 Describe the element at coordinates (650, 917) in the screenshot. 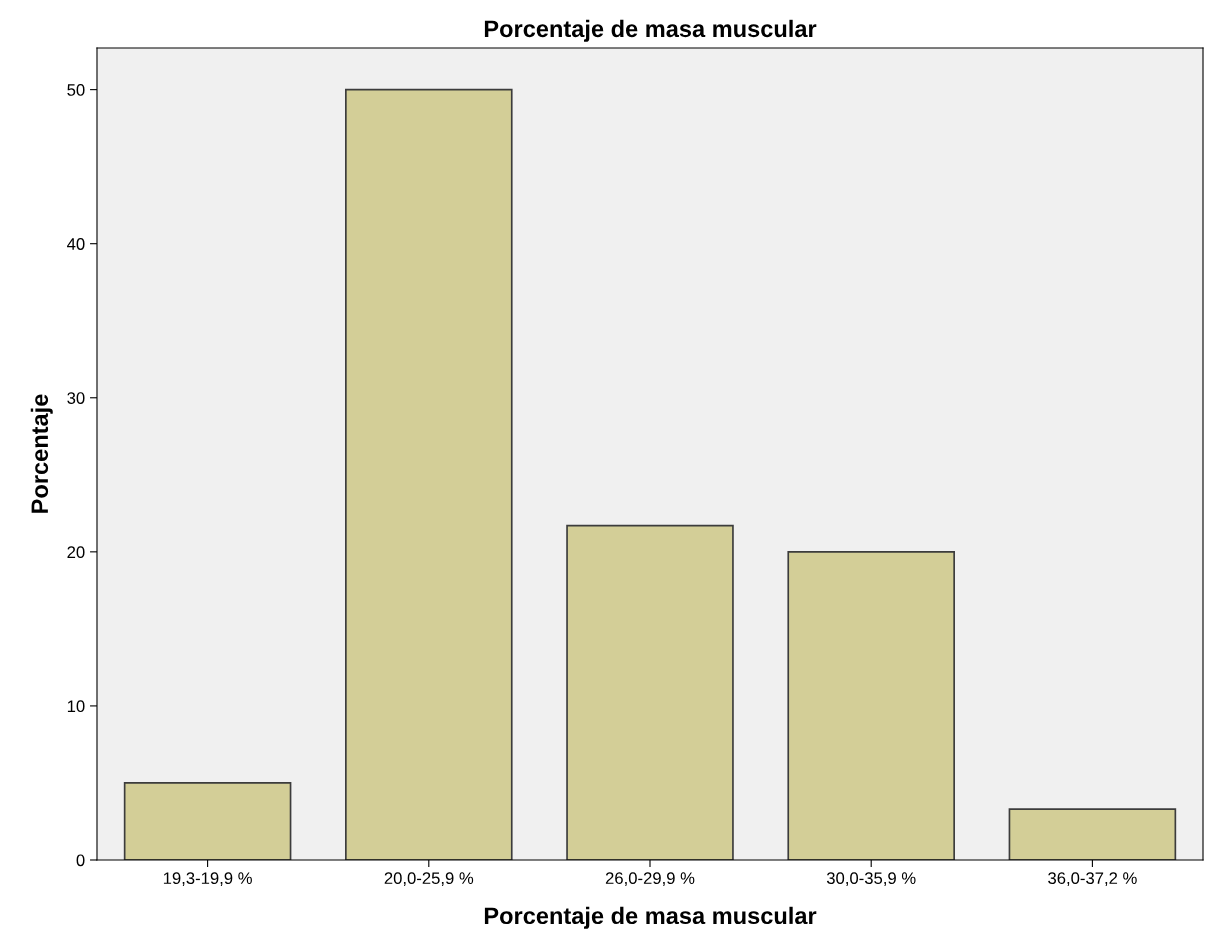

I see `x-axis-title: Porcentaje de masa muscular` at that location.